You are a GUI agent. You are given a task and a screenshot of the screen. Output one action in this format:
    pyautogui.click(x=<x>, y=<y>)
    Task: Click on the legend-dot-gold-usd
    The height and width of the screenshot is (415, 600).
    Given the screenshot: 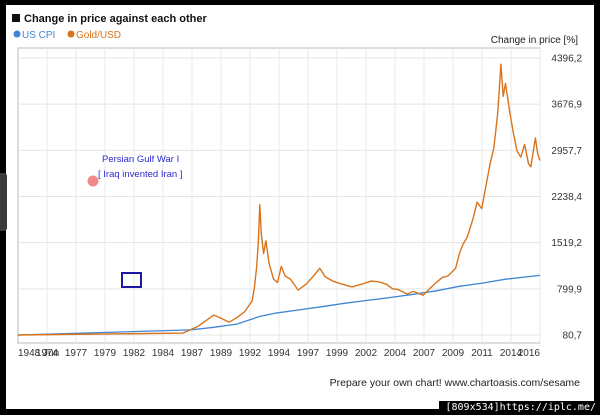 What is the action you would take?
    pyautogui.click(x=71, y=34)
    